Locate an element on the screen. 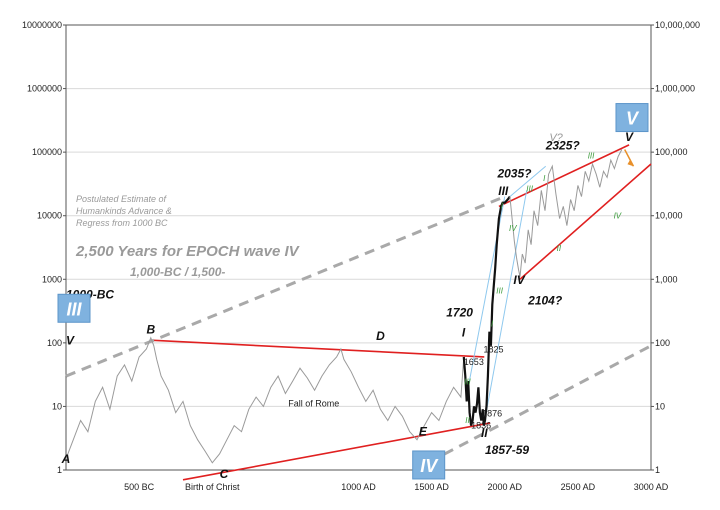  x-tick-1: Birth of Christ is located at coordinates (212, 487).